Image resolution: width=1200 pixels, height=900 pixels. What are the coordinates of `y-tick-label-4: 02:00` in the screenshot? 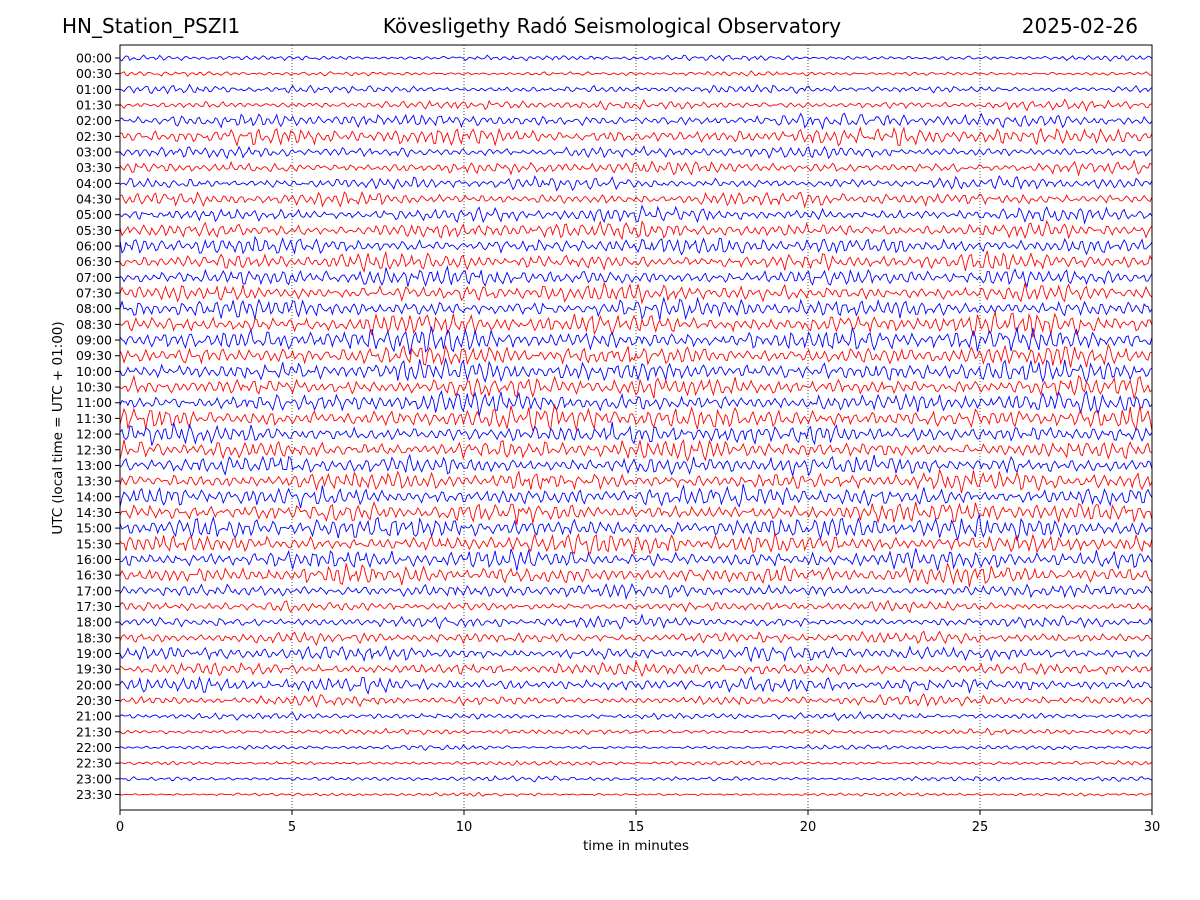 It's located at (94, 120).